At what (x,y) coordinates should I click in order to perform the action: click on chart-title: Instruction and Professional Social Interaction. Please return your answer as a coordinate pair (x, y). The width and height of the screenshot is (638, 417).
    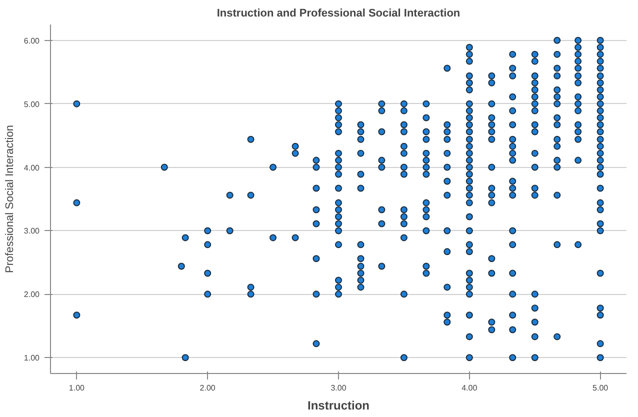
    Looking at the image, I should click on (338, 14).